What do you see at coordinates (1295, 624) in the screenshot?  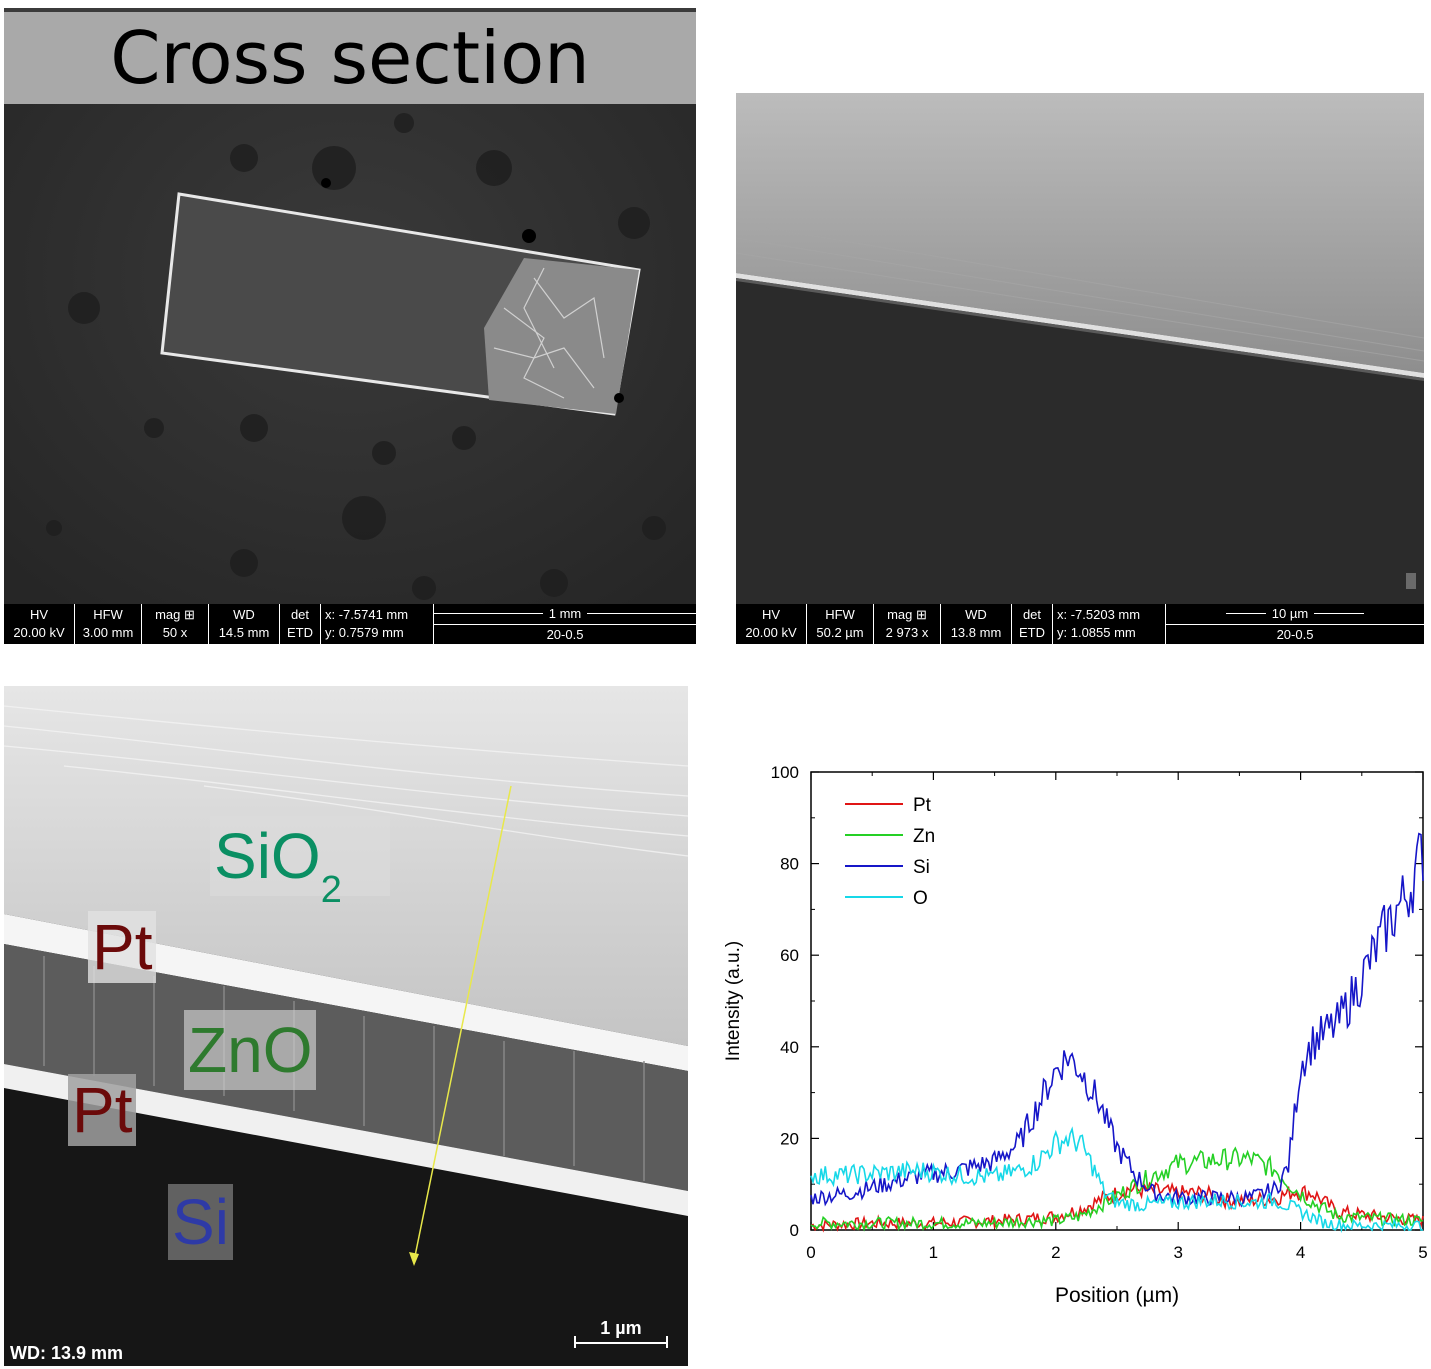 I see `scale-bar-tilted: 10 µm 20-0.5` at bounding box center [1295, 624].